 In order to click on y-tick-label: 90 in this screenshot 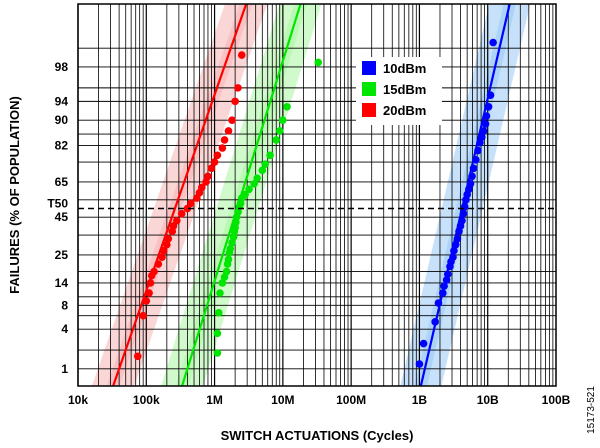, I will do `click(62, 120)`.